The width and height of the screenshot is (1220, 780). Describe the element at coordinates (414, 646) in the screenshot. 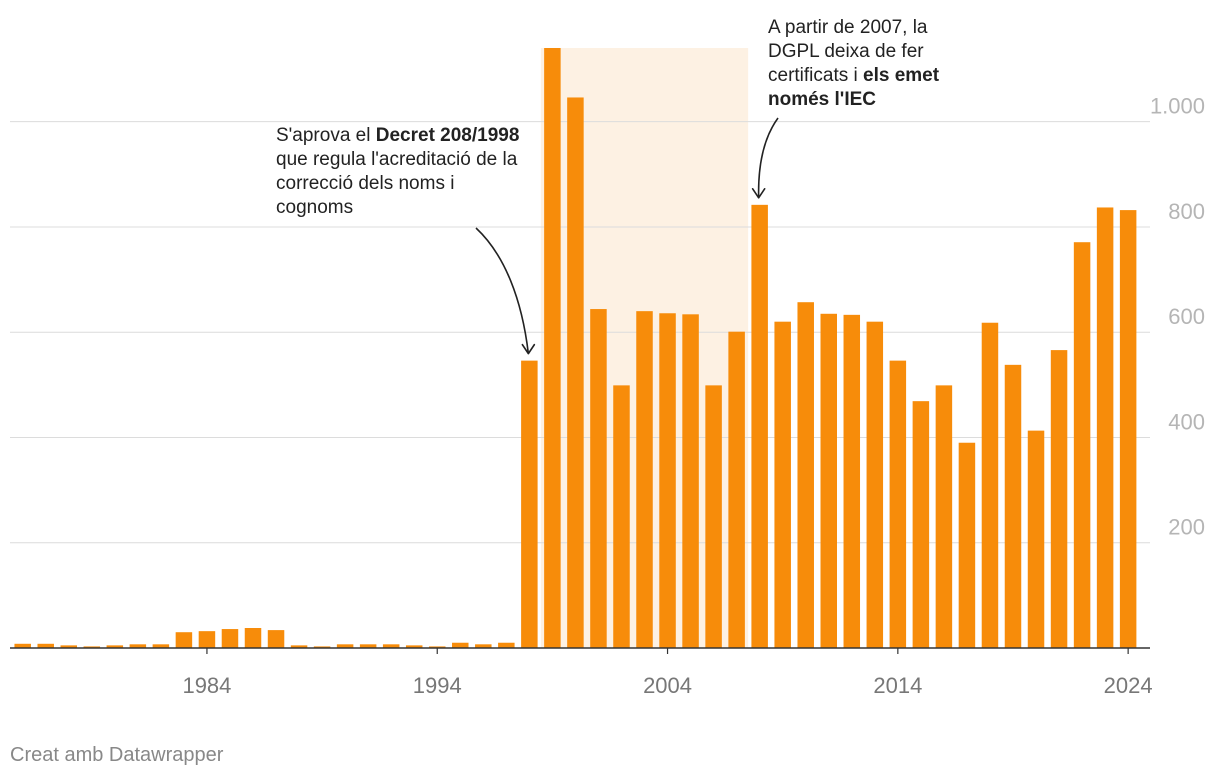

I see `bar-1993` at that location.